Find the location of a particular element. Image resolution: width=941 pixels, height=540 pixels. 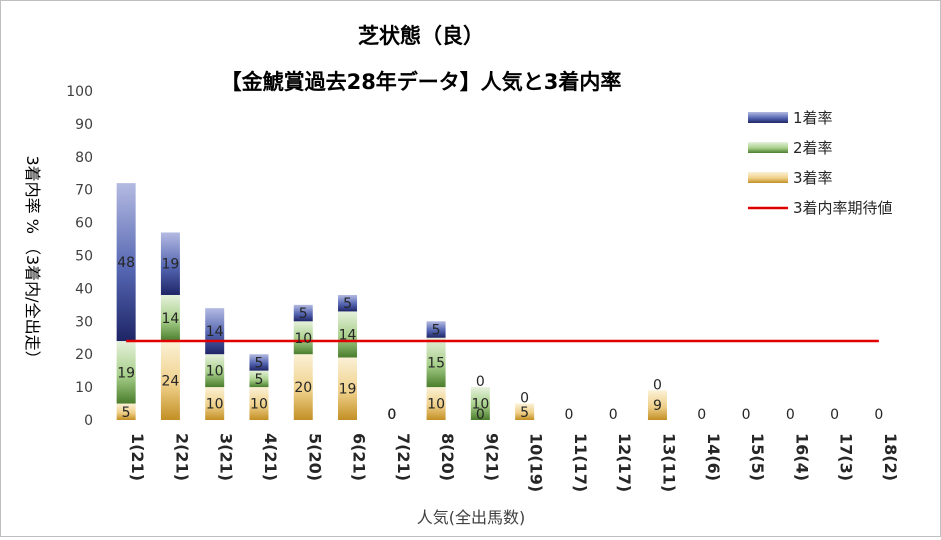

x-tick-label: 5(20) is located at coordinates (314, 457).